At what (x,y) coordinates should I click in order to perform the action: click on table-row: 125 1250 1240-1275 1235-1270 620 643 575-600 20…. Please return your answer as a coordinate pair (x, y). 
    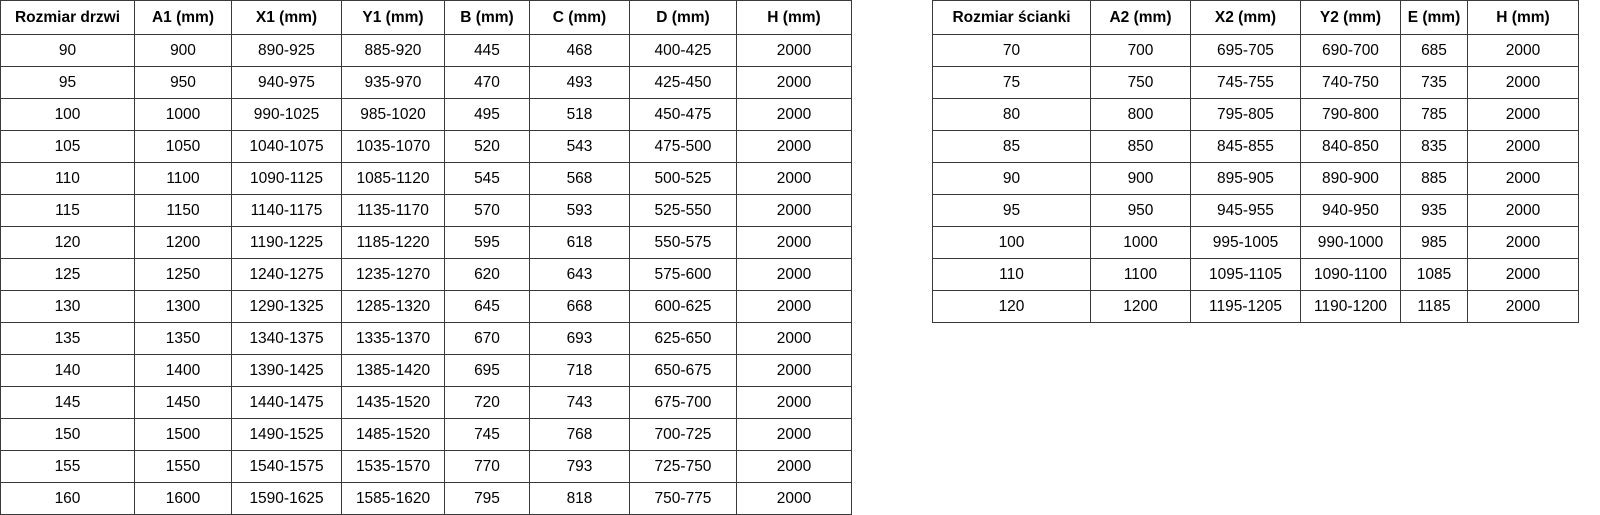
    Looking at the image, I should click on (426, 274).